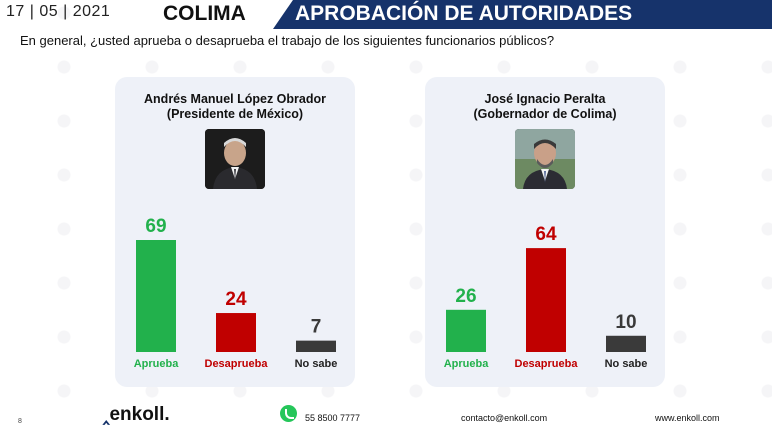 This screenshot has height=430, width=772. What do you see at coordinates (155, 226) in the screenshot?
I see `data-label: 69` at bounding box center [155, 226].